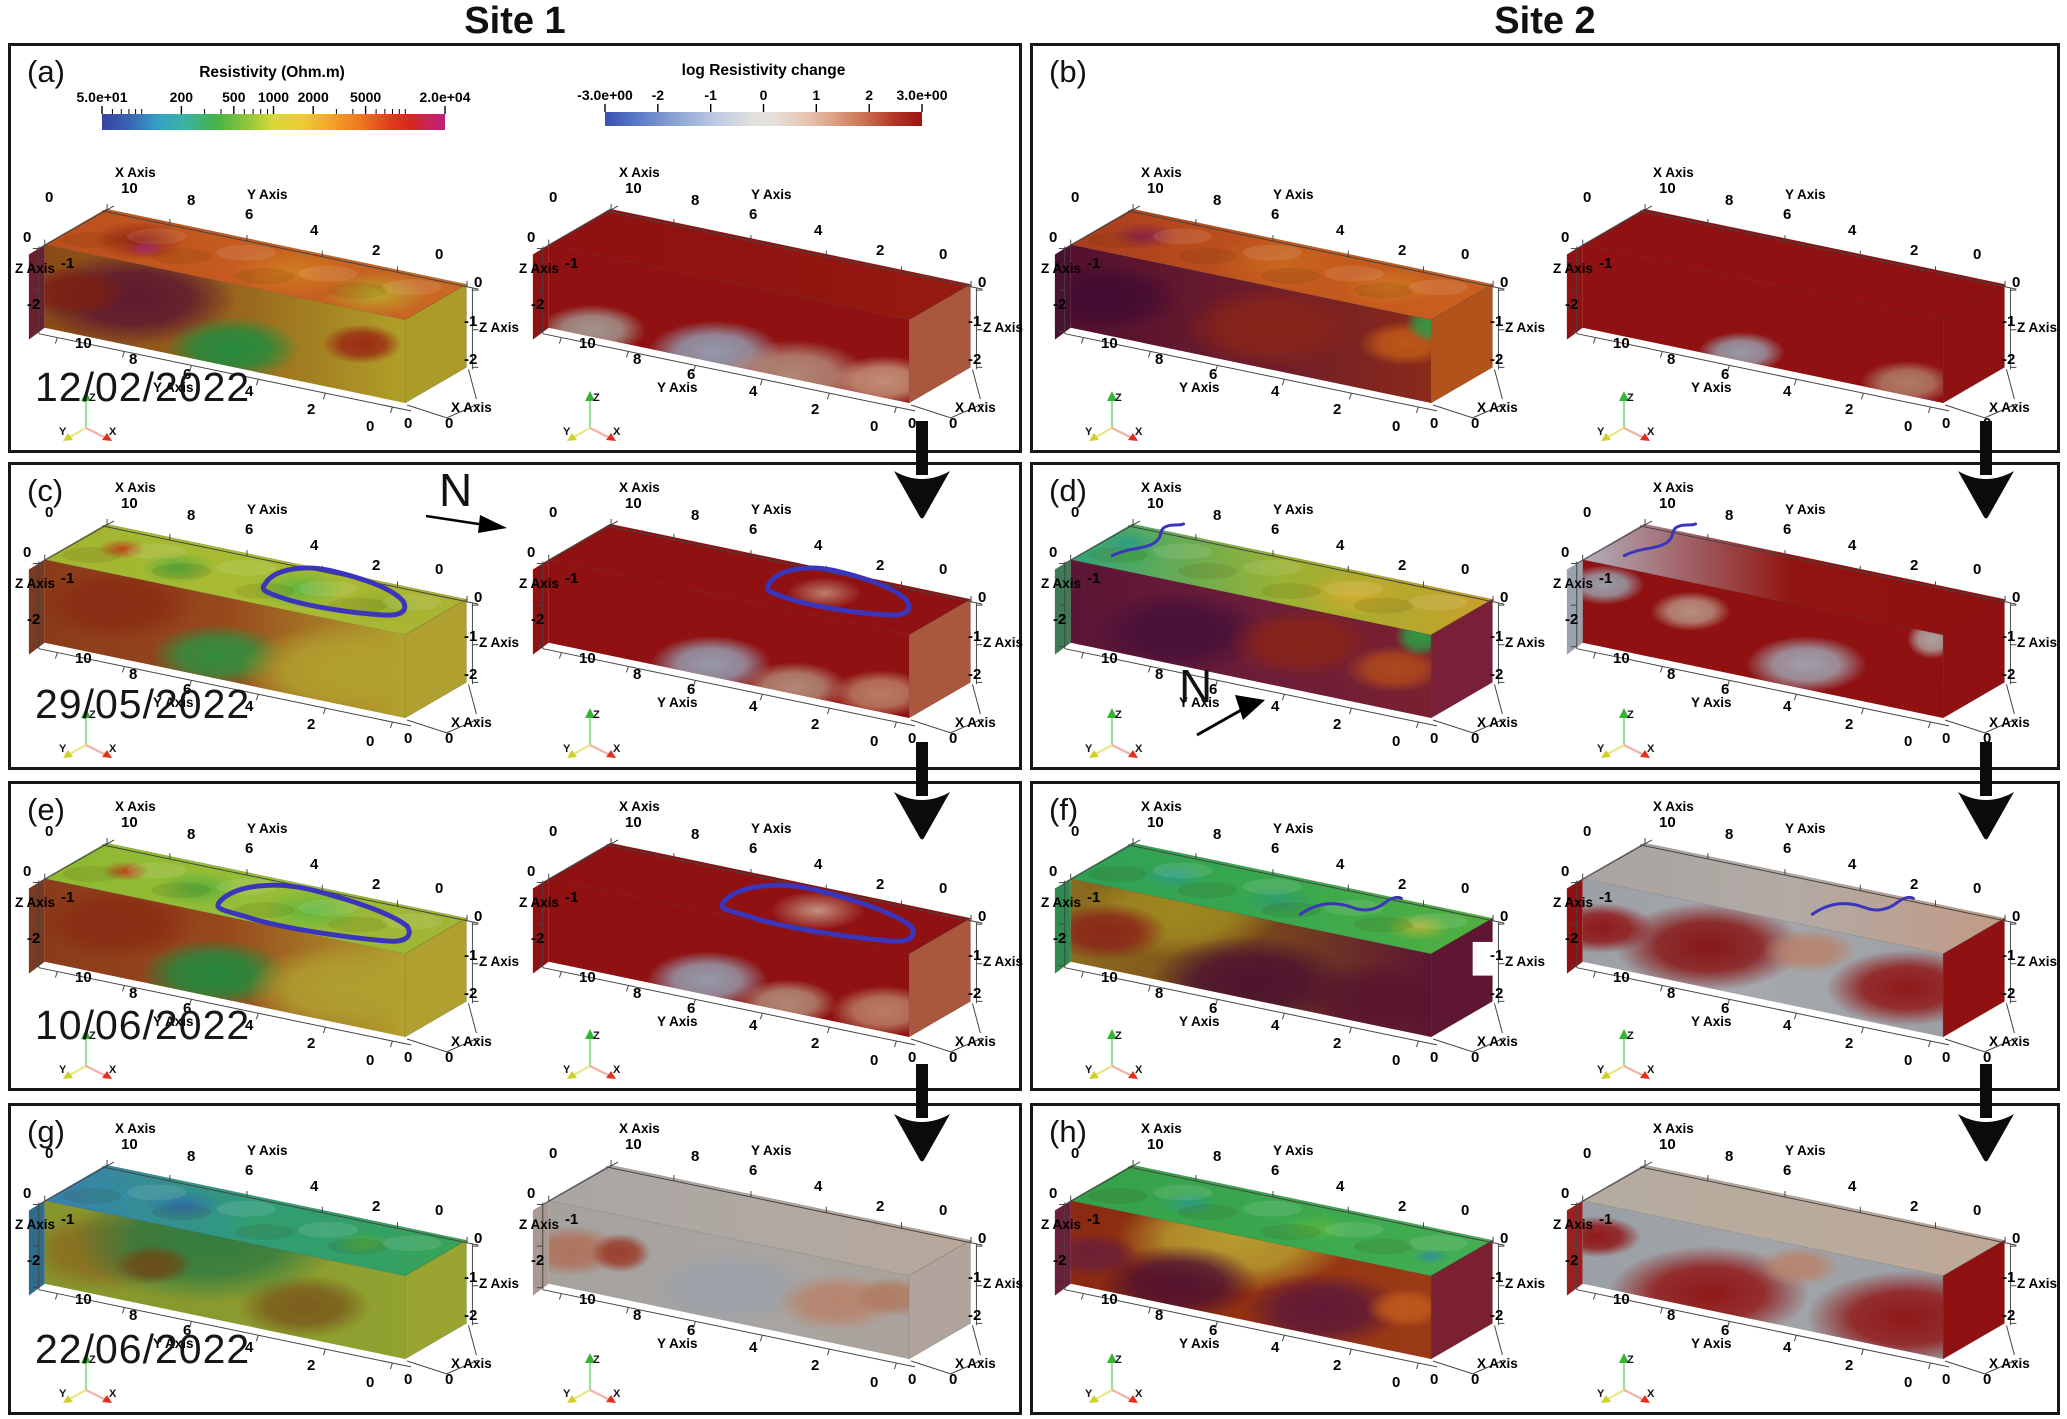 This screenshot has width=2067, height=1419. Describe the element at coordinates (1231, 719) in the screenshot. I see `north-arrow-icon` at that location.